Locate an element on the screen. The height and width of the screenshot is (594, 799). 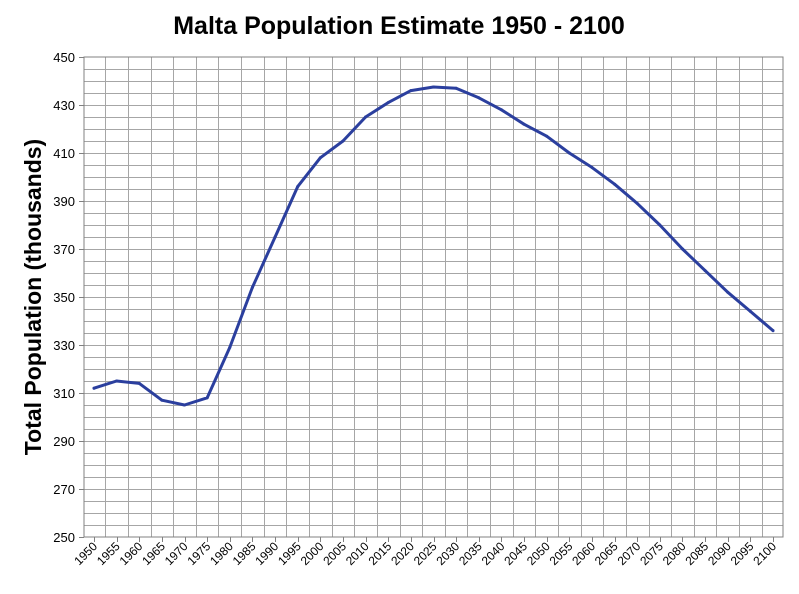
y-tick-label: 430 is located at coordinates (64, 105).